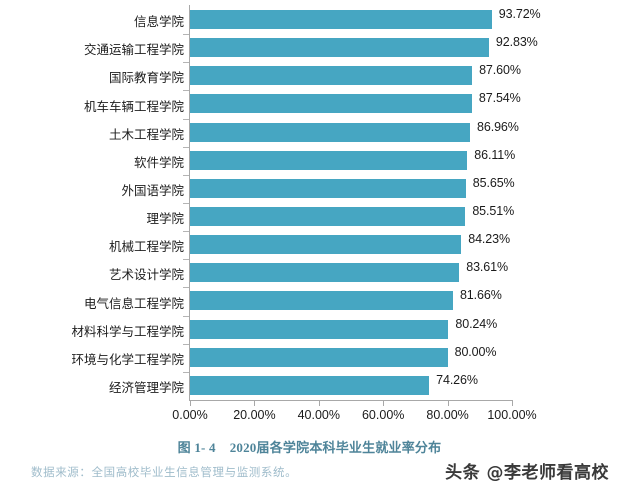 This screenshot has height=491, width=619. I want to click on category-label: 软件学院, so click(158, 162).